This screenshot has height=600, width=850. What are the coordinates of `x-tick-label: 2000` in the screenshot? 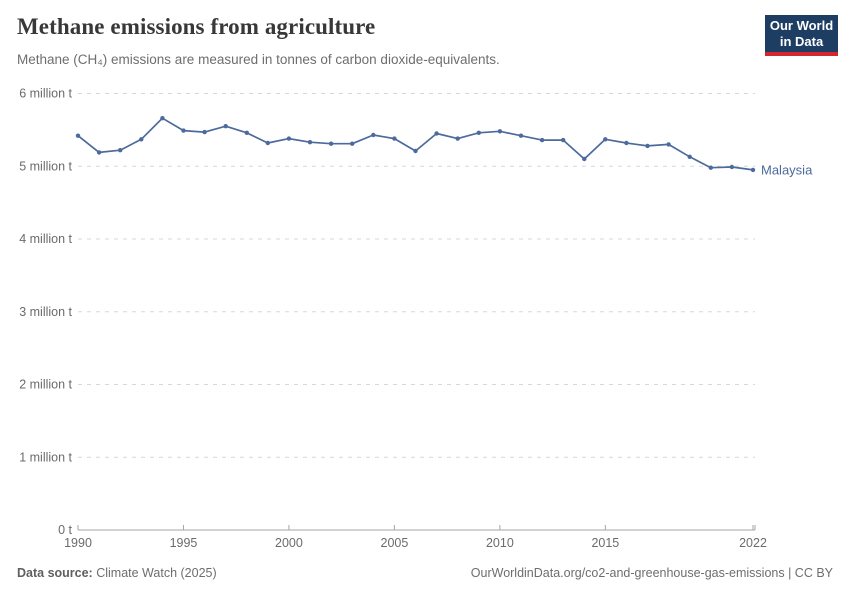 It's located at (289, 543).